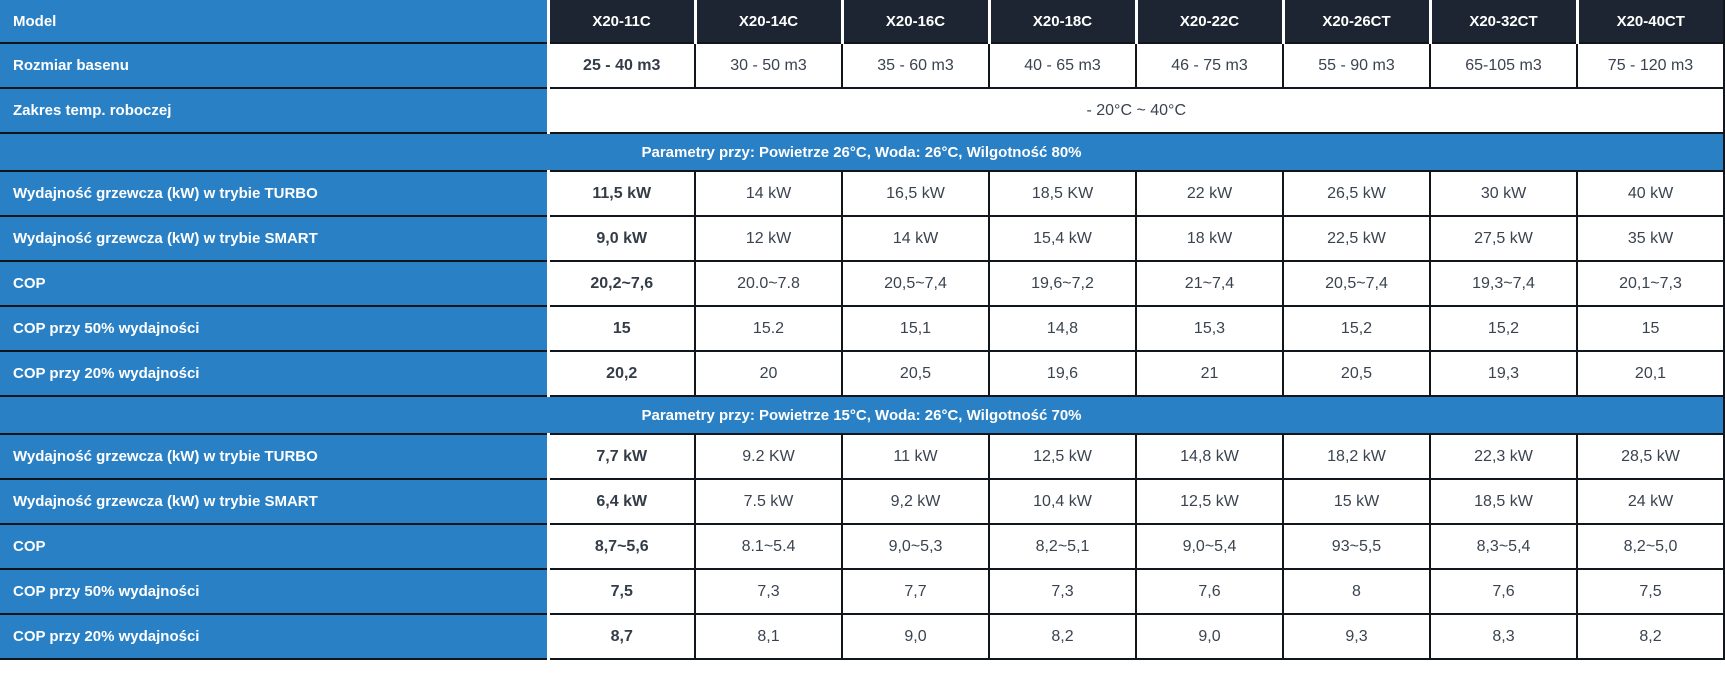 This screenshot has width=1725, height=693. What do you see at coordinates (768, 329) in the screenshot?
I see `spec-cell: 15.2` at bounding box center [768, 329].